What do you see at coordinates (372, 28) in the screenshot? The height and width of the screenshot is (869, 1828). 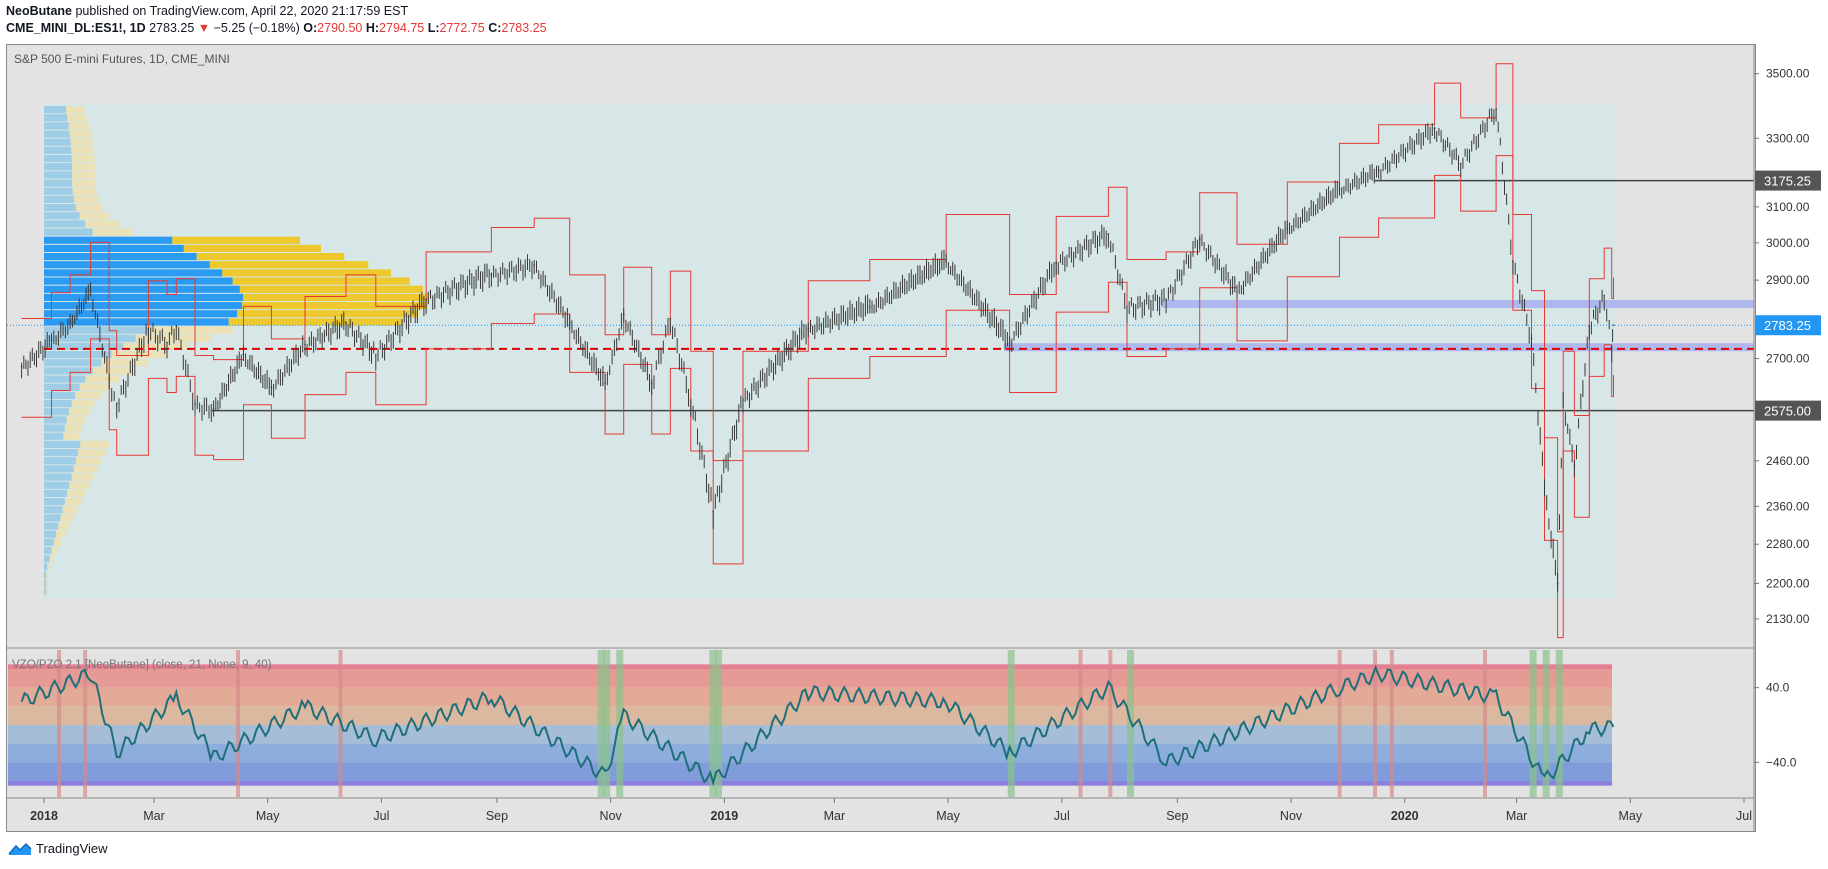 I see `high-label: H:` at bounding box center [372, 28].